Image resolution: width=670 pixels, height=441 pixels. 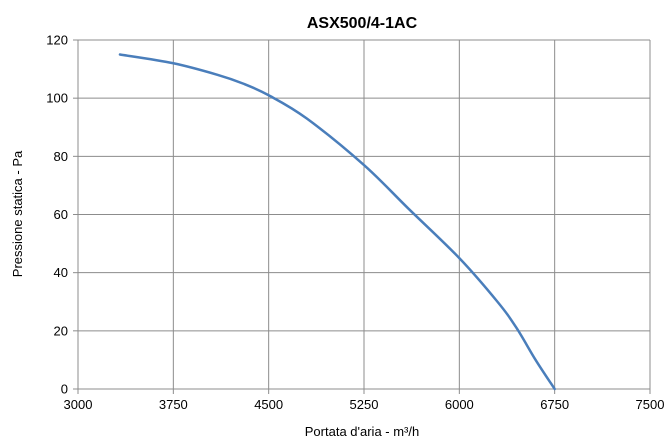 I want to click on y-tick-label: 0, so click(x=64, y=389).